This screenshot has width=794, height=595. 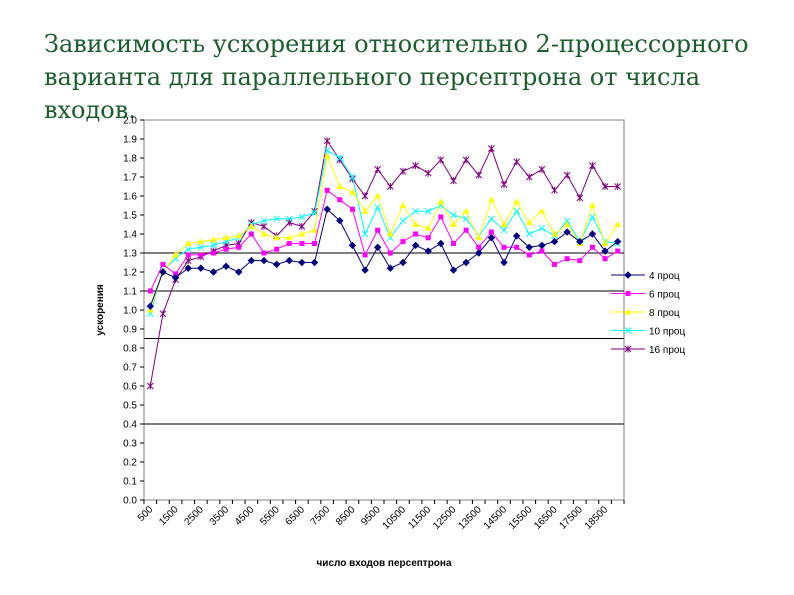 What do you see at coordinates (270, 516) in the screenshot?
I see `x-tick-label: 5500` at bounding box center [270, 516].